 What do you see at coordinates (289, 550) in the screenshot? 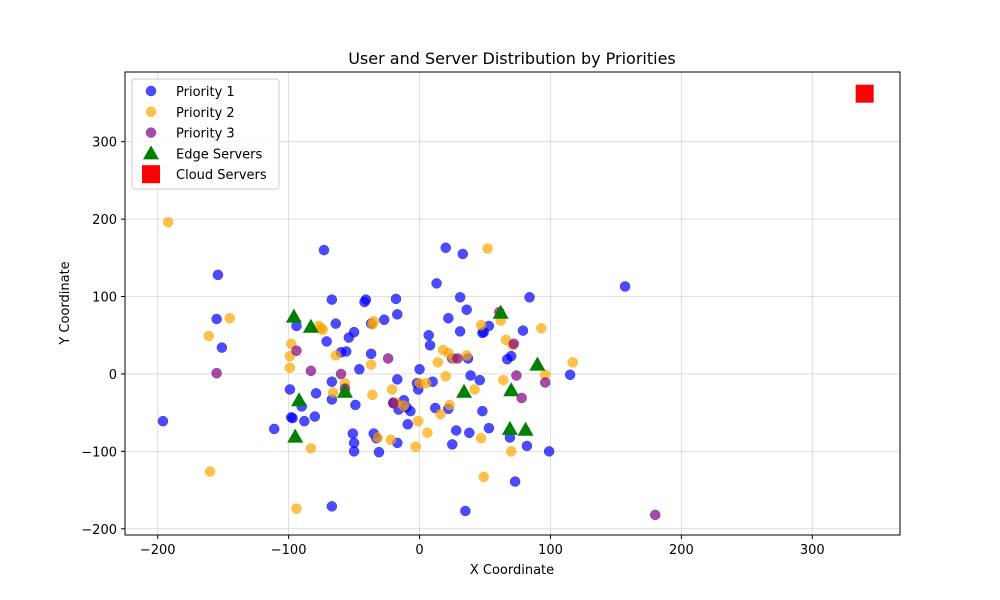
I see `x-tick-label: −100` at bounding box center [289, 550].